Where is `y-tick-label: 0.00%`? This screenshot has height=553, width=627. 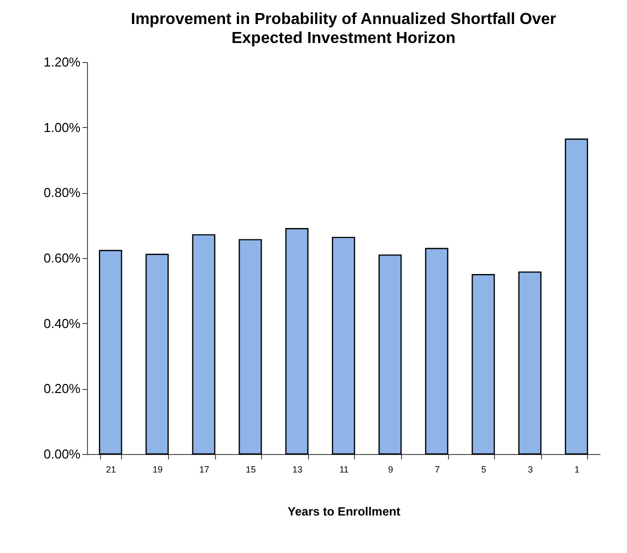
y-tick-label: 0.00% is located at coordinates (62, 454).